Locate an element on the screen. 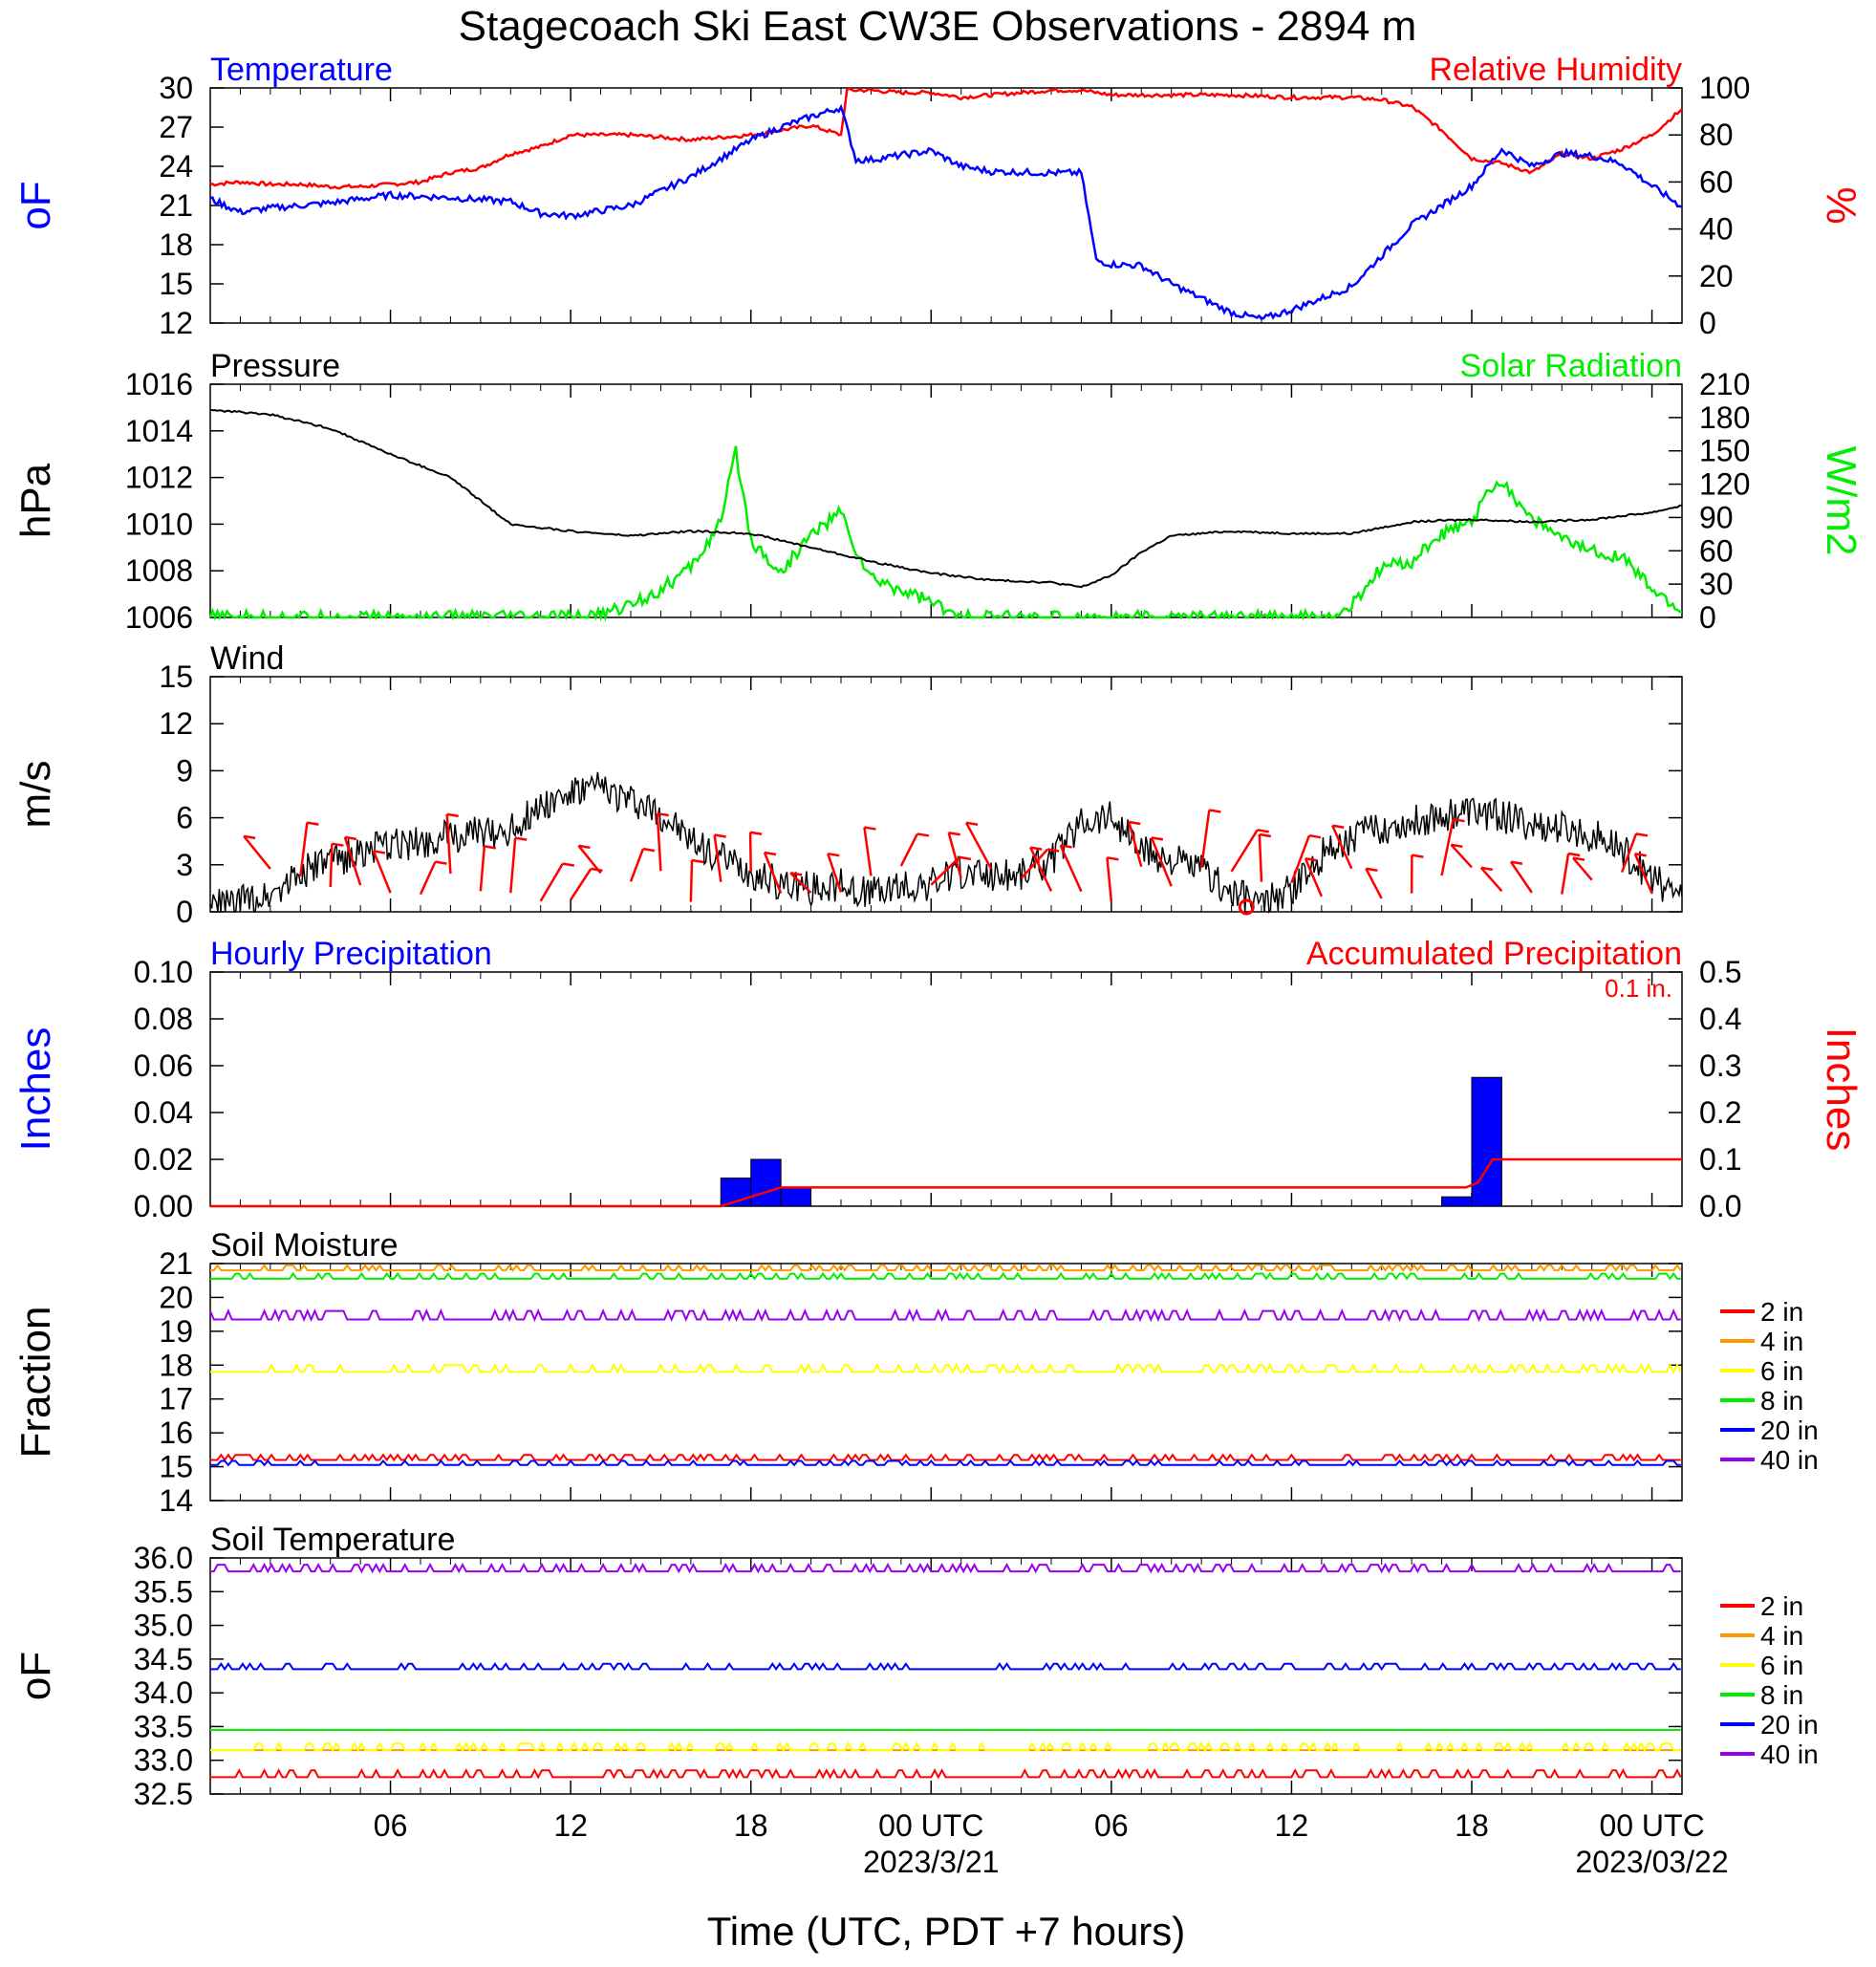 The height and width of the screenshot is (1967, 1876). y-tick-label-left: 27 is located at coordinates (176, 127).